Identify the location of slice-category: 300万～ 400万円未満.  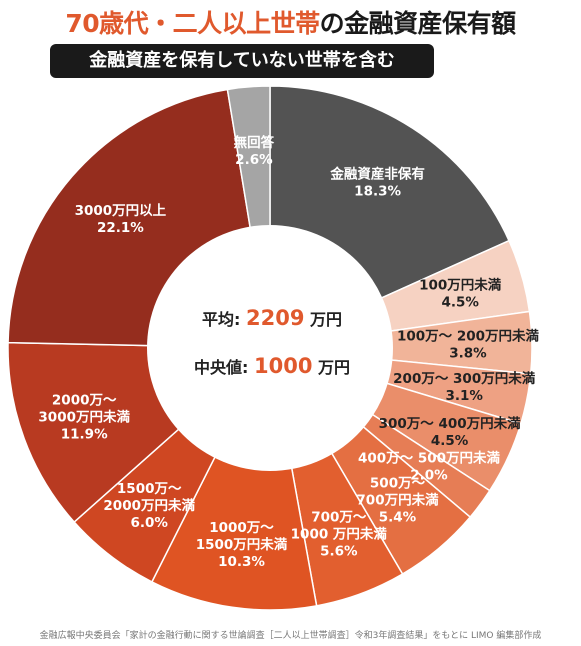
(450, 423).